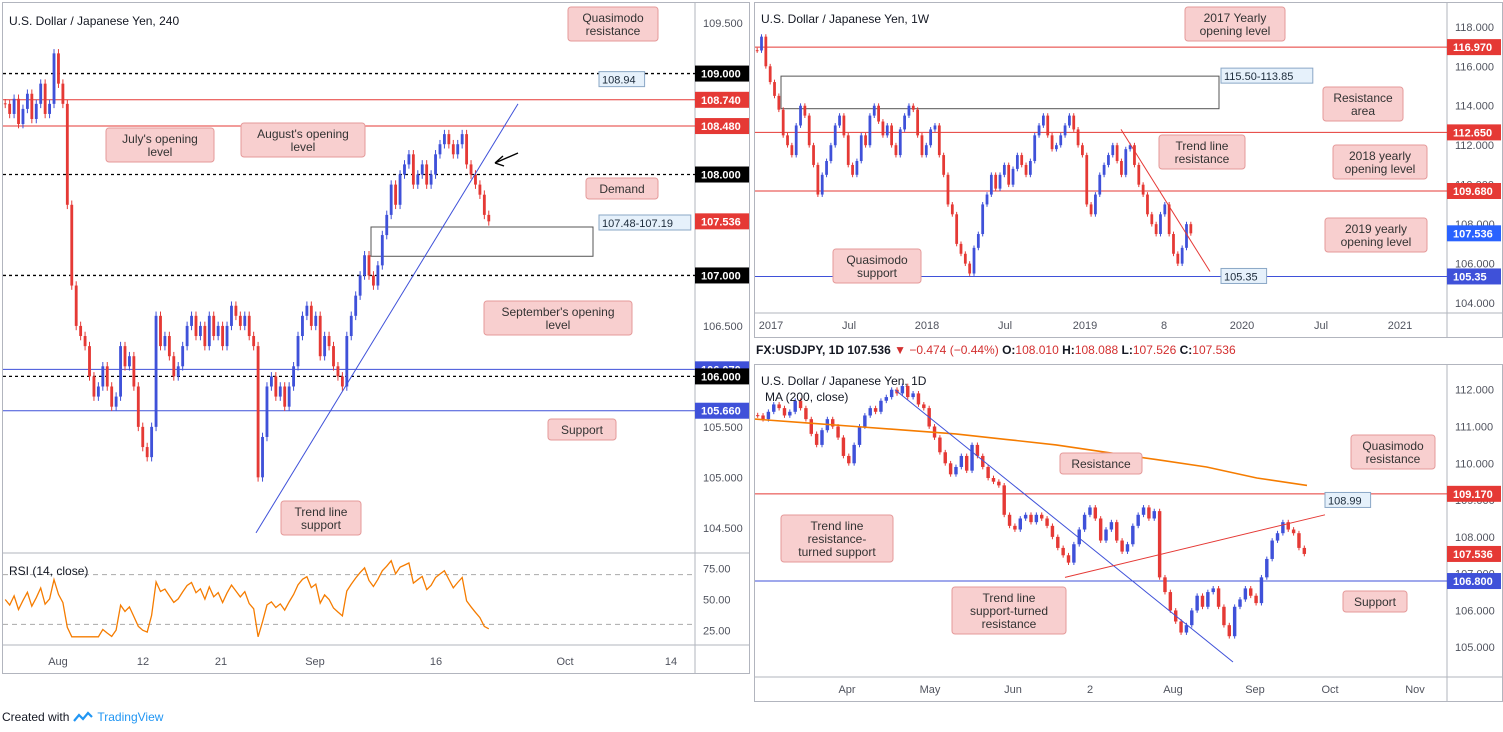  What do you see at coordinates (247, 598) in the screenshot?
I see `rsi-line` at bounding box center [247, 598].